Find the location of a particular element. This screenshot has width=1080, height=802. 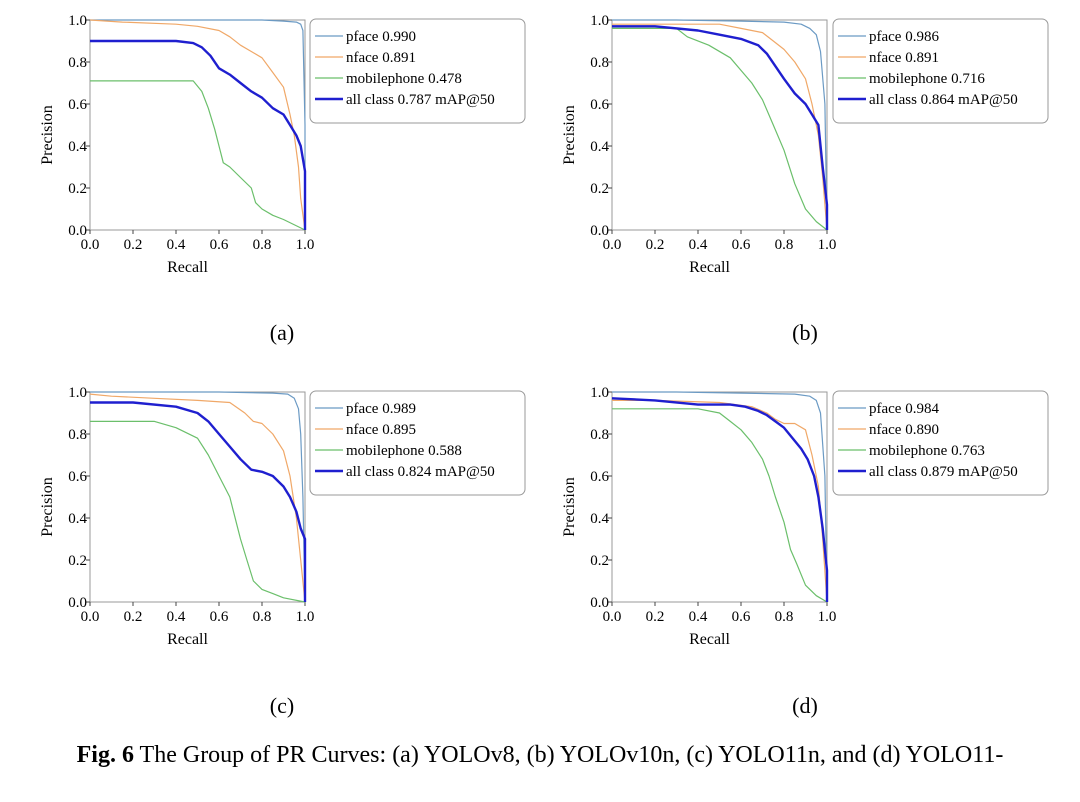

legend-label-all: all class 0.879 mAP@50 is located at coordinates (943, 472).